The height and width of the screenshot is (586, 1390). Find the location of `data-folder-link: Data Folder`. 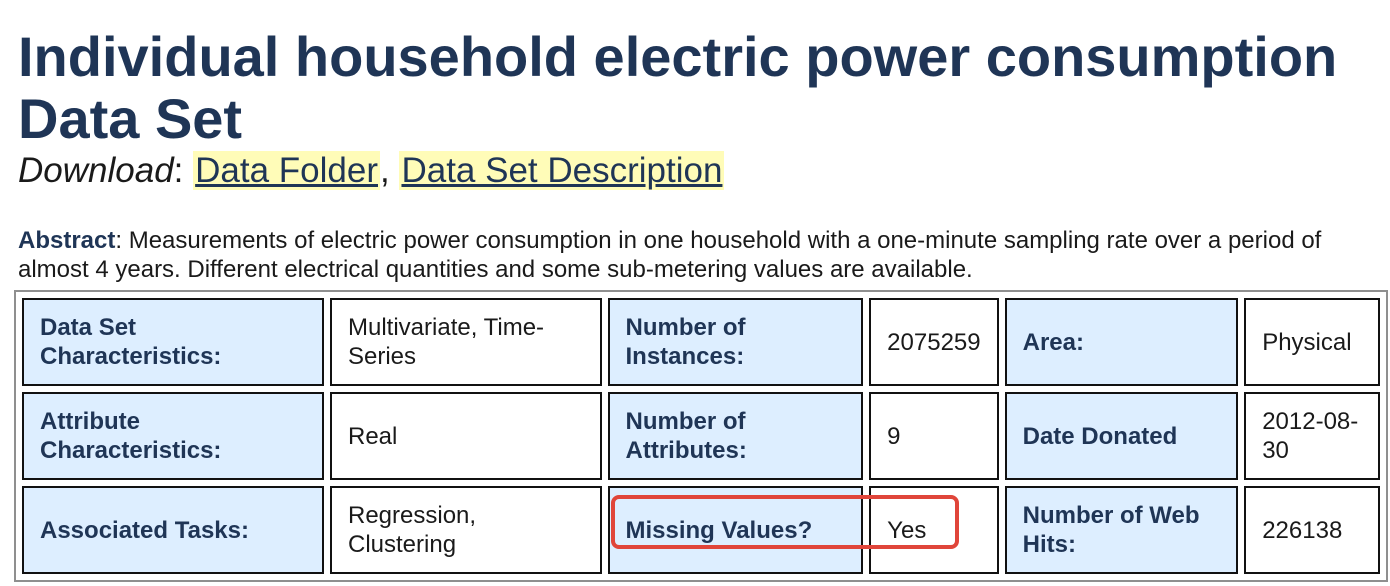

data-folder-link: Data Folder is located at coordinates (286, 170).